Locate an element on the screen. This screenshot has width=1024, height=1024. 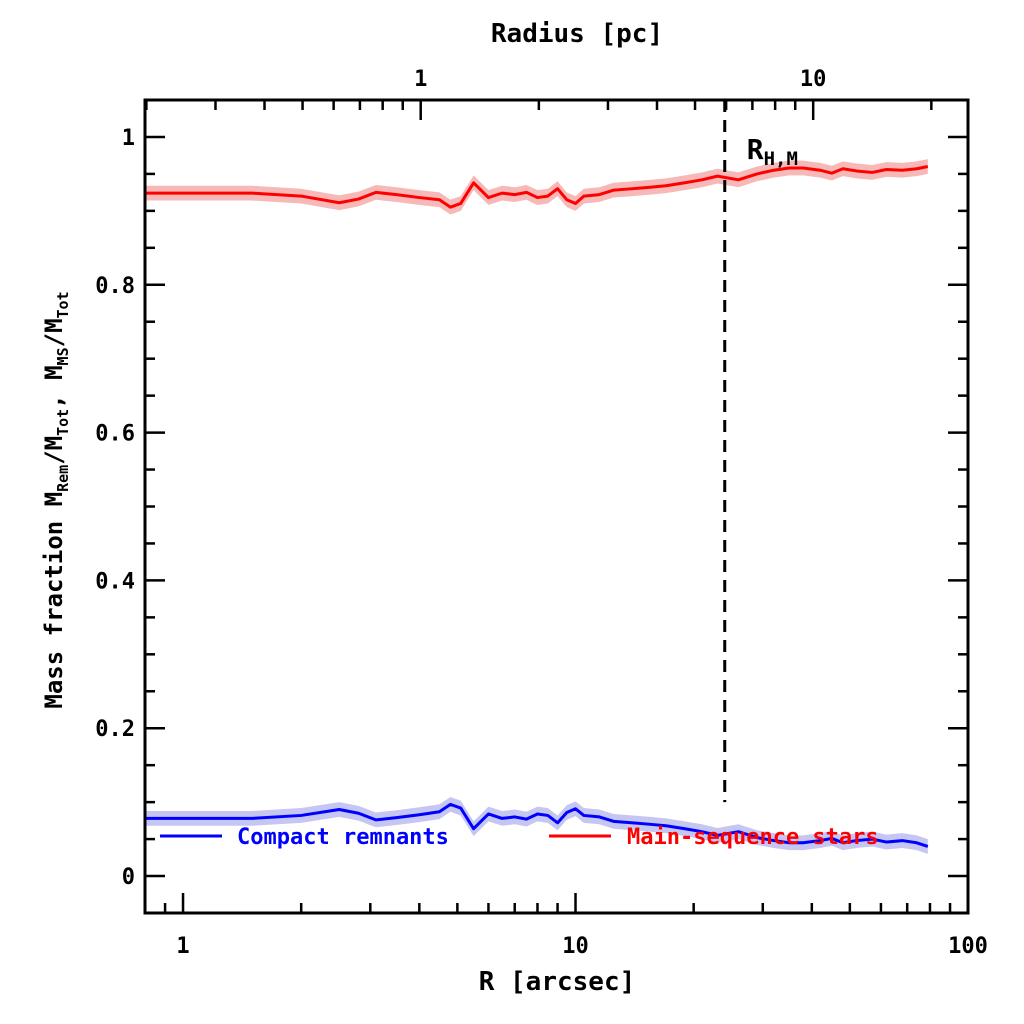
legend-label-compact-remnants: Compact remnants is located at coordinates (343, 837).